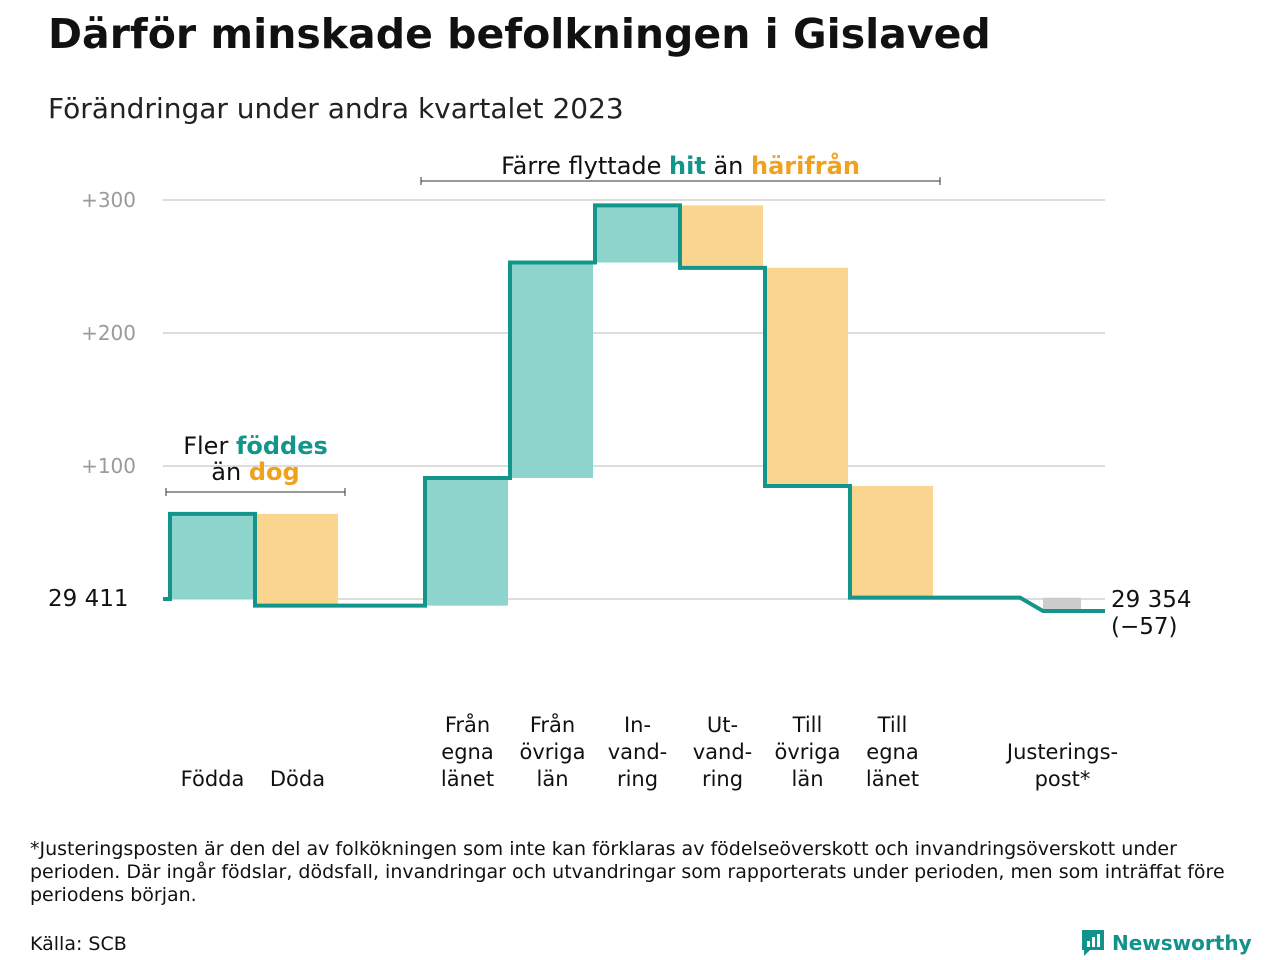 Image resolution: width=1280 pixels, height=960 pixels. Describe the element at coordinates (1061, 752) in the screenshot. I see `category-label: Justerings-` at that location.